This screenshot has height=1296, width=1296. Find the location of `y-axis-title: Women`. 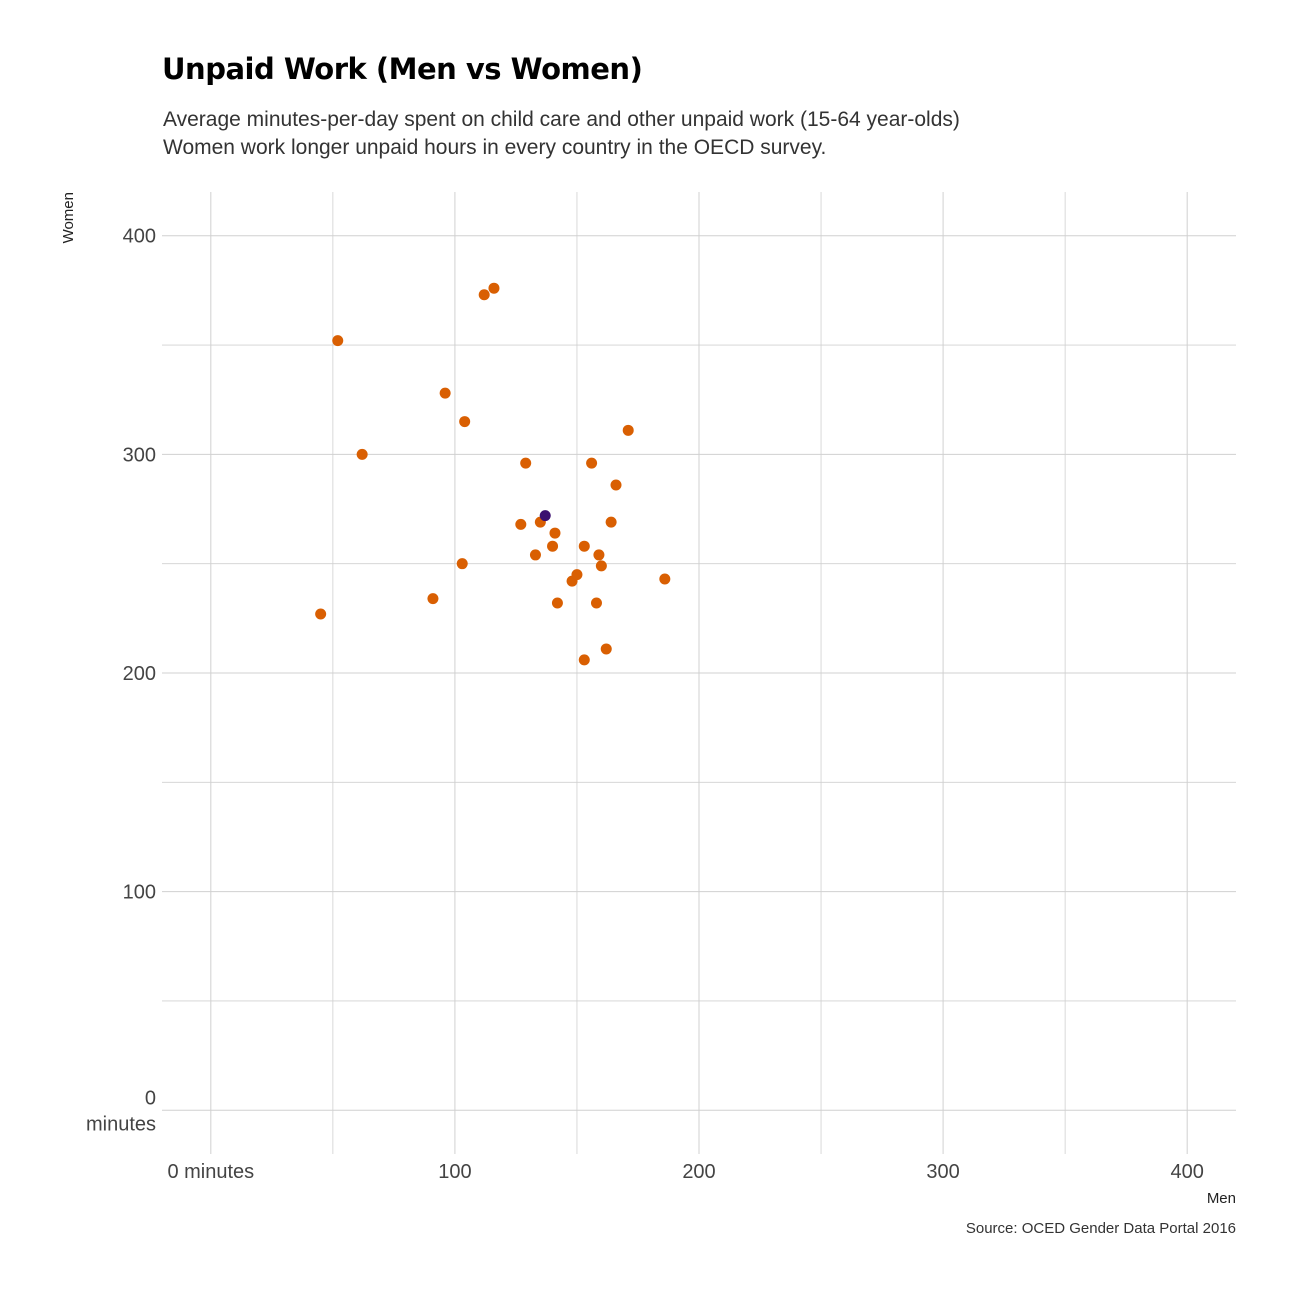

y-axis-title: Women is located at coordinates (68, 217).